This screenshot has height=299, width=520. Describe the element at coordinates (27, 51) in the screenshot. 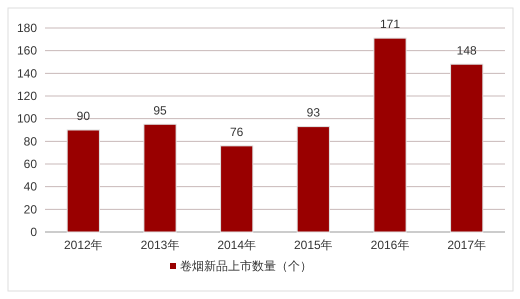

I see `y-tick-label: 160` at that location.